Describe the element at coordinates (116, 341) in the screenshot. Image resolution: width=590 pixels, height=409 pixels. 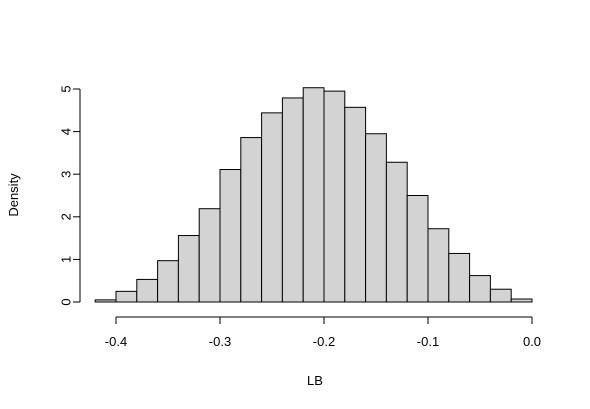
I see `x-tick-label: -0.4` at that location.